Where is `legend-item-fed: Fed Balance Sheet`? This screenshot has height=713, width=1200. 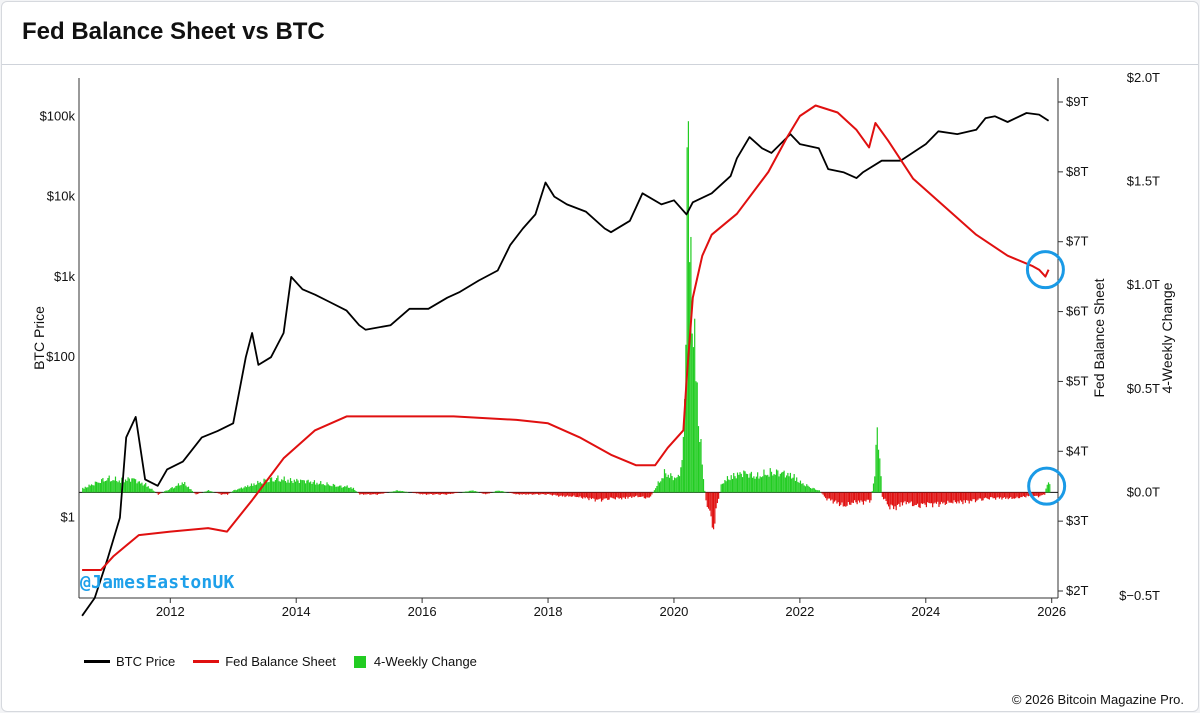
legend-item-fed: Fed Balance Sheet is located at coordinates (264, 661).